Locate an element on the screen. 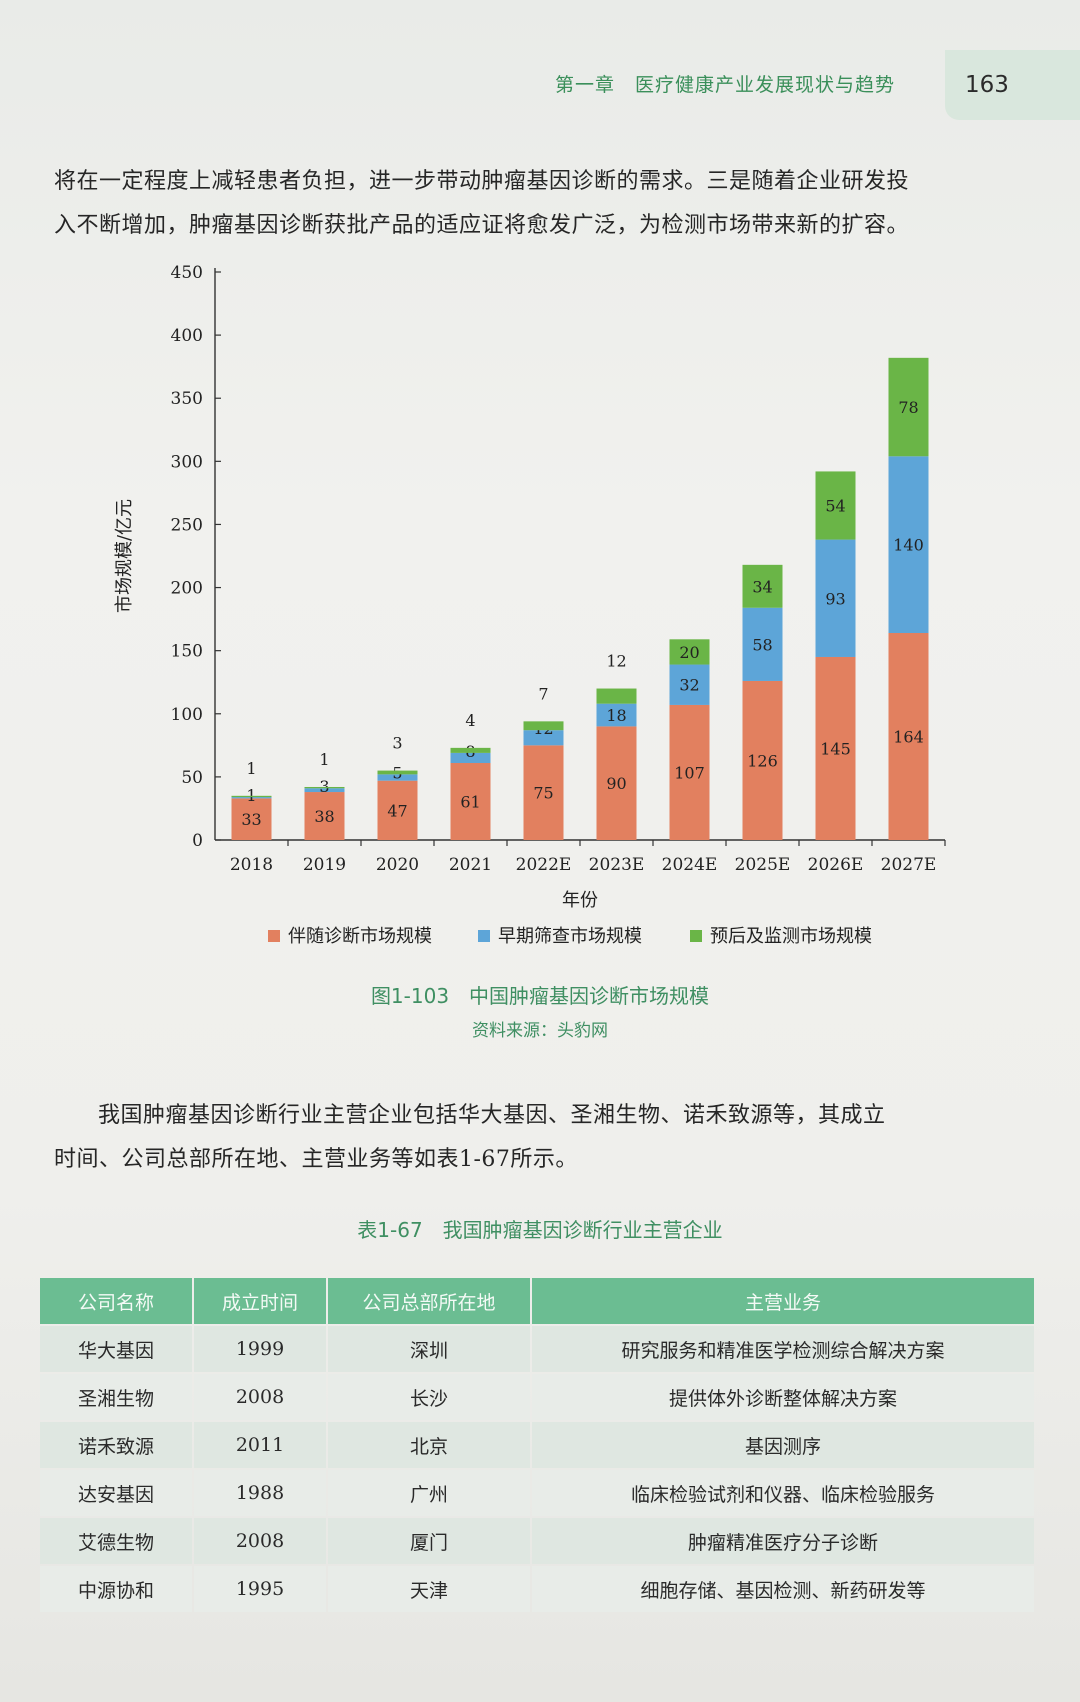 This screenshot has width=1080, height=1702. bar-data-label: 54 is located at coordinates (835, 506).